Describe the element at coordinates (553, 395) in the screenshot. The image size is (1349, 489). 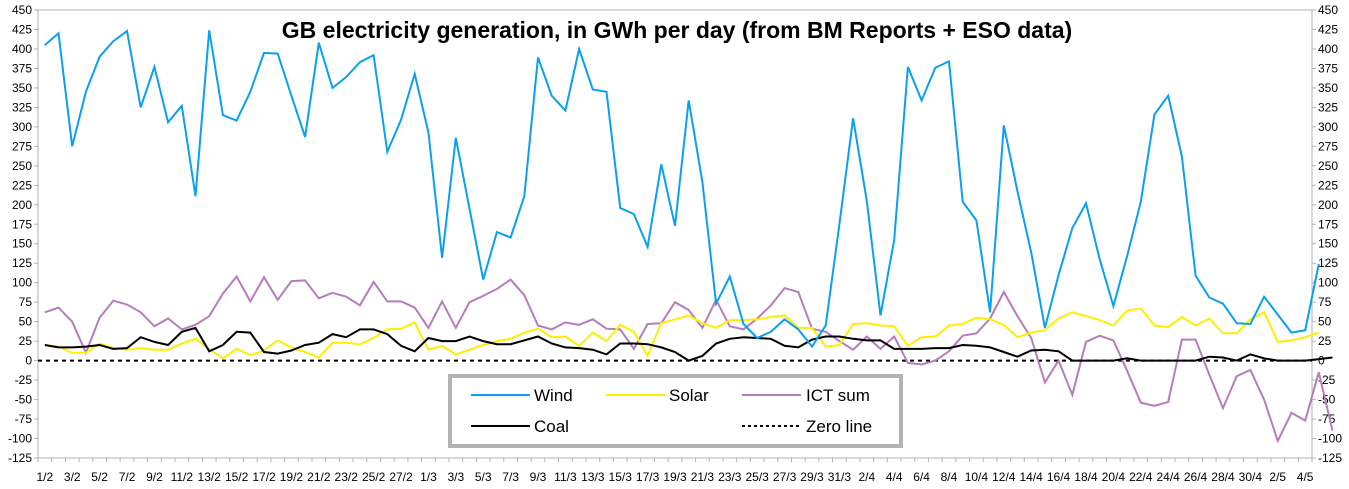
I see `legend-label-wind: Wind` at that location.